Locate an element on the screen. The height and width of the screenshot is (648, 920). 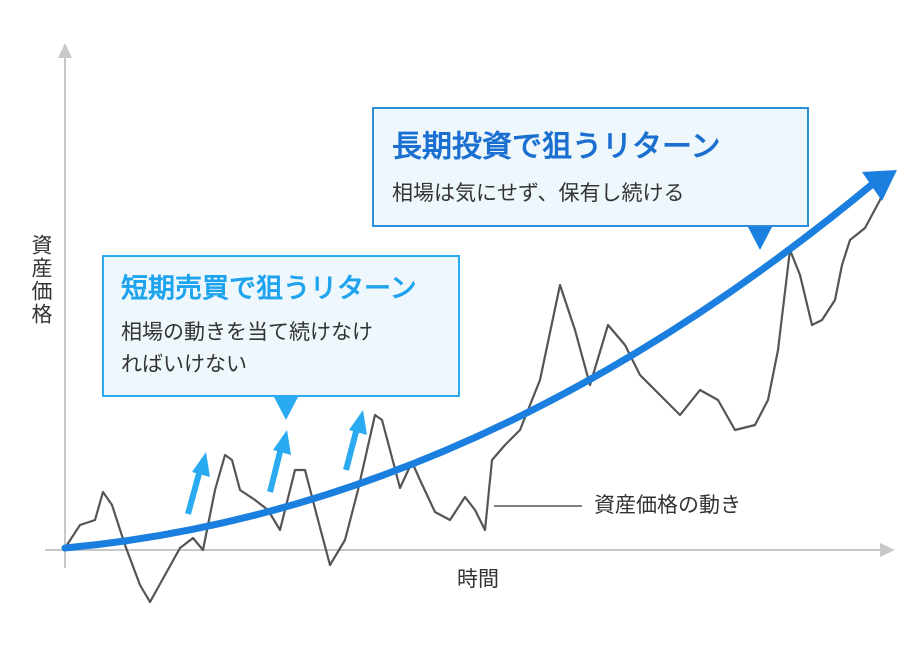
long-term-pointer is located at coordinates (760, 238).